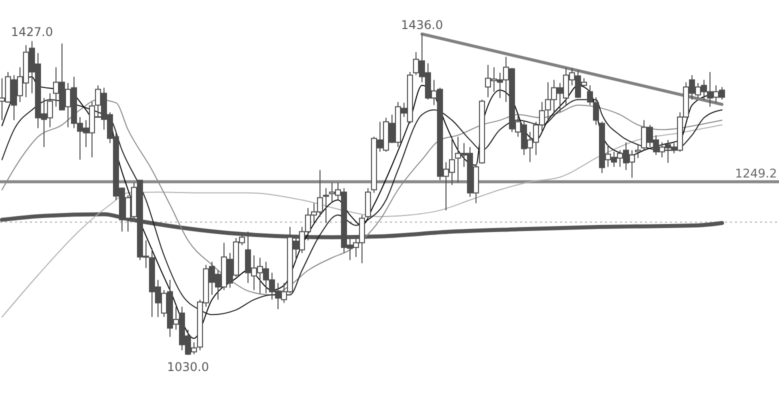 Image resolution: width=779 pixels, height=397 pixels. I want to click on ref-line-label: 1249.2, so click(756, 173).